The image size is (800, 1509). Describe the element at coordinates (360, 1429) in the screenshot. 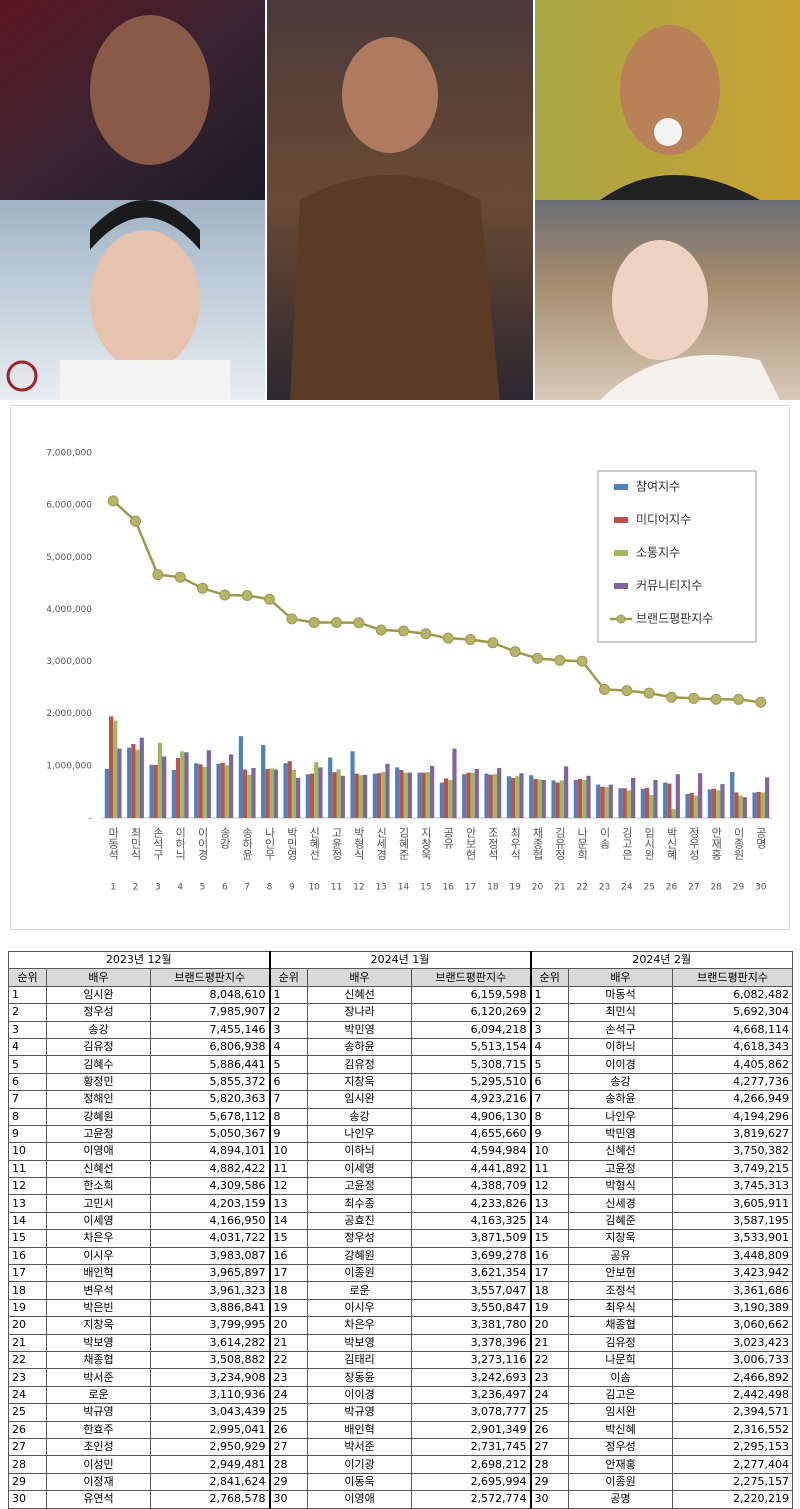

I see `table-cell: 배인혁` at that location.